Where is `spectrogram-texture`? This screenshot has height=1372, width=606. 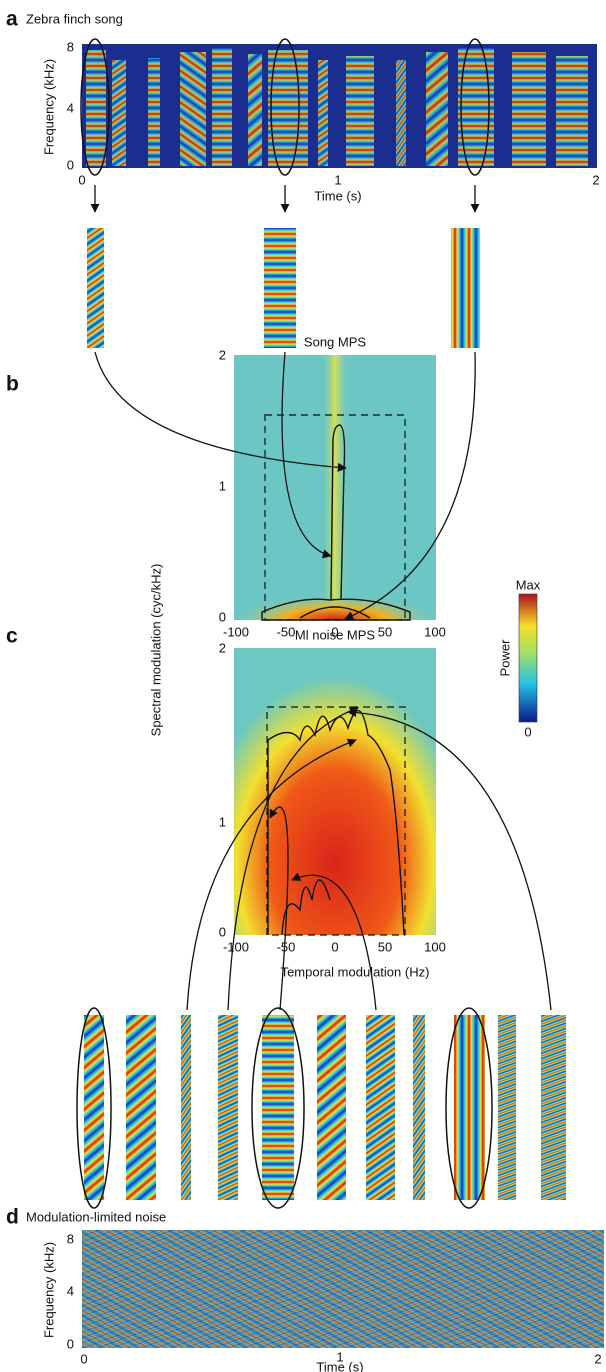
spectrogram-texture is located at coordinates (343, 1289).